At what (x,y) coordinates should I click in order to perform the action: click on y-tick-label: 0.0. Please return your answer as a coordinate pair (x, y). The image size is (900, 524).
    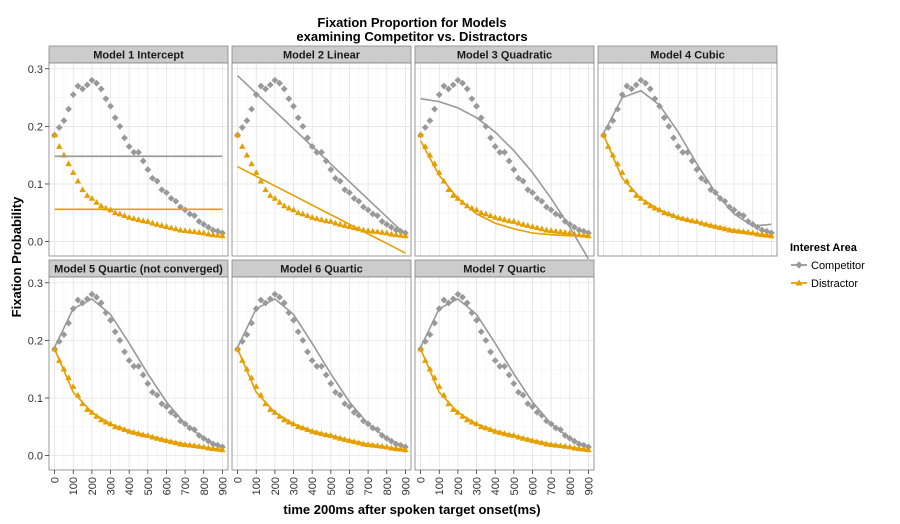
    Looking at the image, I should click on (35, 243).